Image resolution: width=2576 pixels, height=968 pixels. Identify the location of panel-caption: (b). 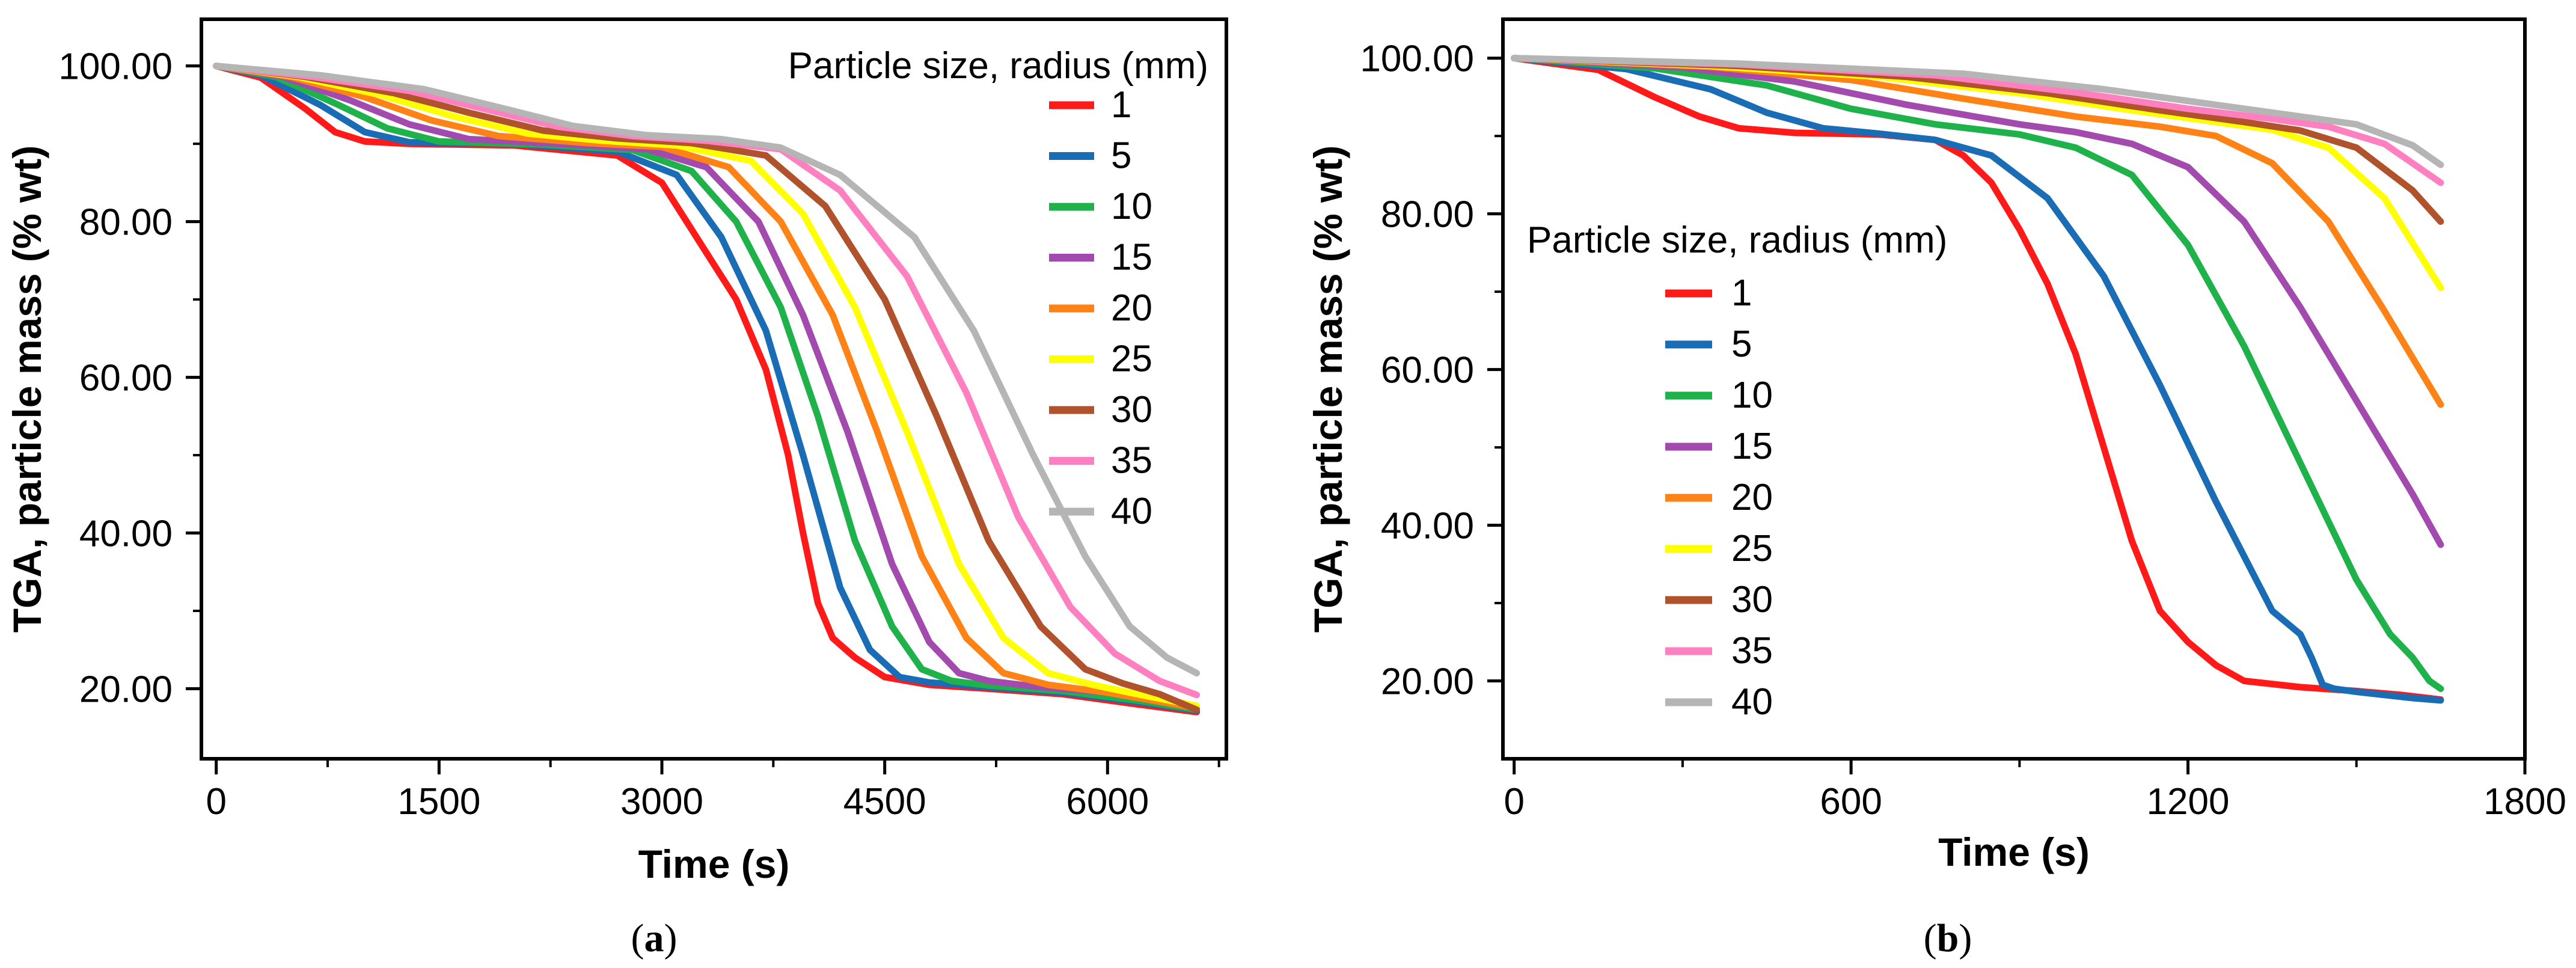
(1948, 938).